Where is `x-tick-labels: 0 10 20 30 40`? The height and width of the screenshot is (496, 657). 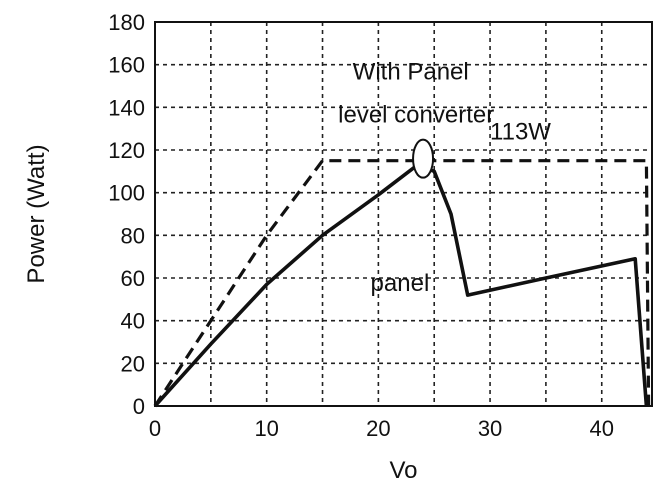 x-tick-labels: 0 10 20 30 40 is located at coordinates (381, 428).